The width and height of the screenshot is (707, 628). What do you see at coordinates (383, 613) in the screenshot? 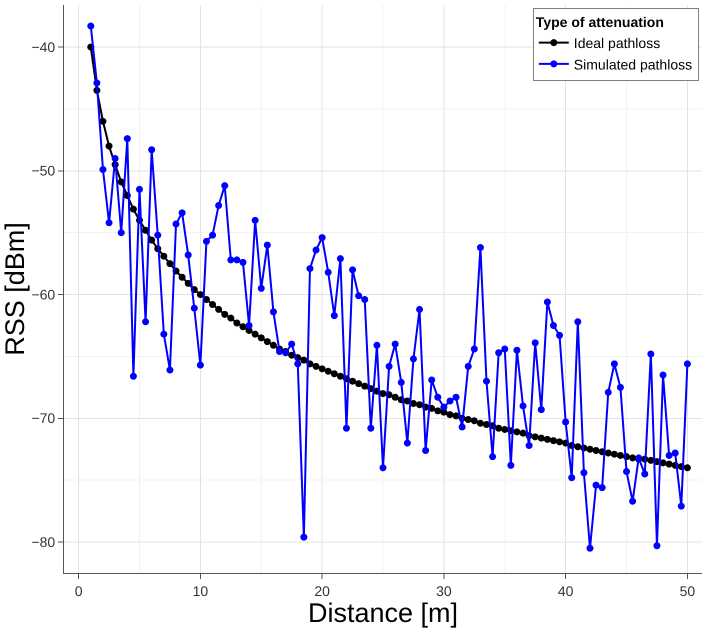
I see `x-axis-title: Distance [m]` at bounding box center [383, 613].